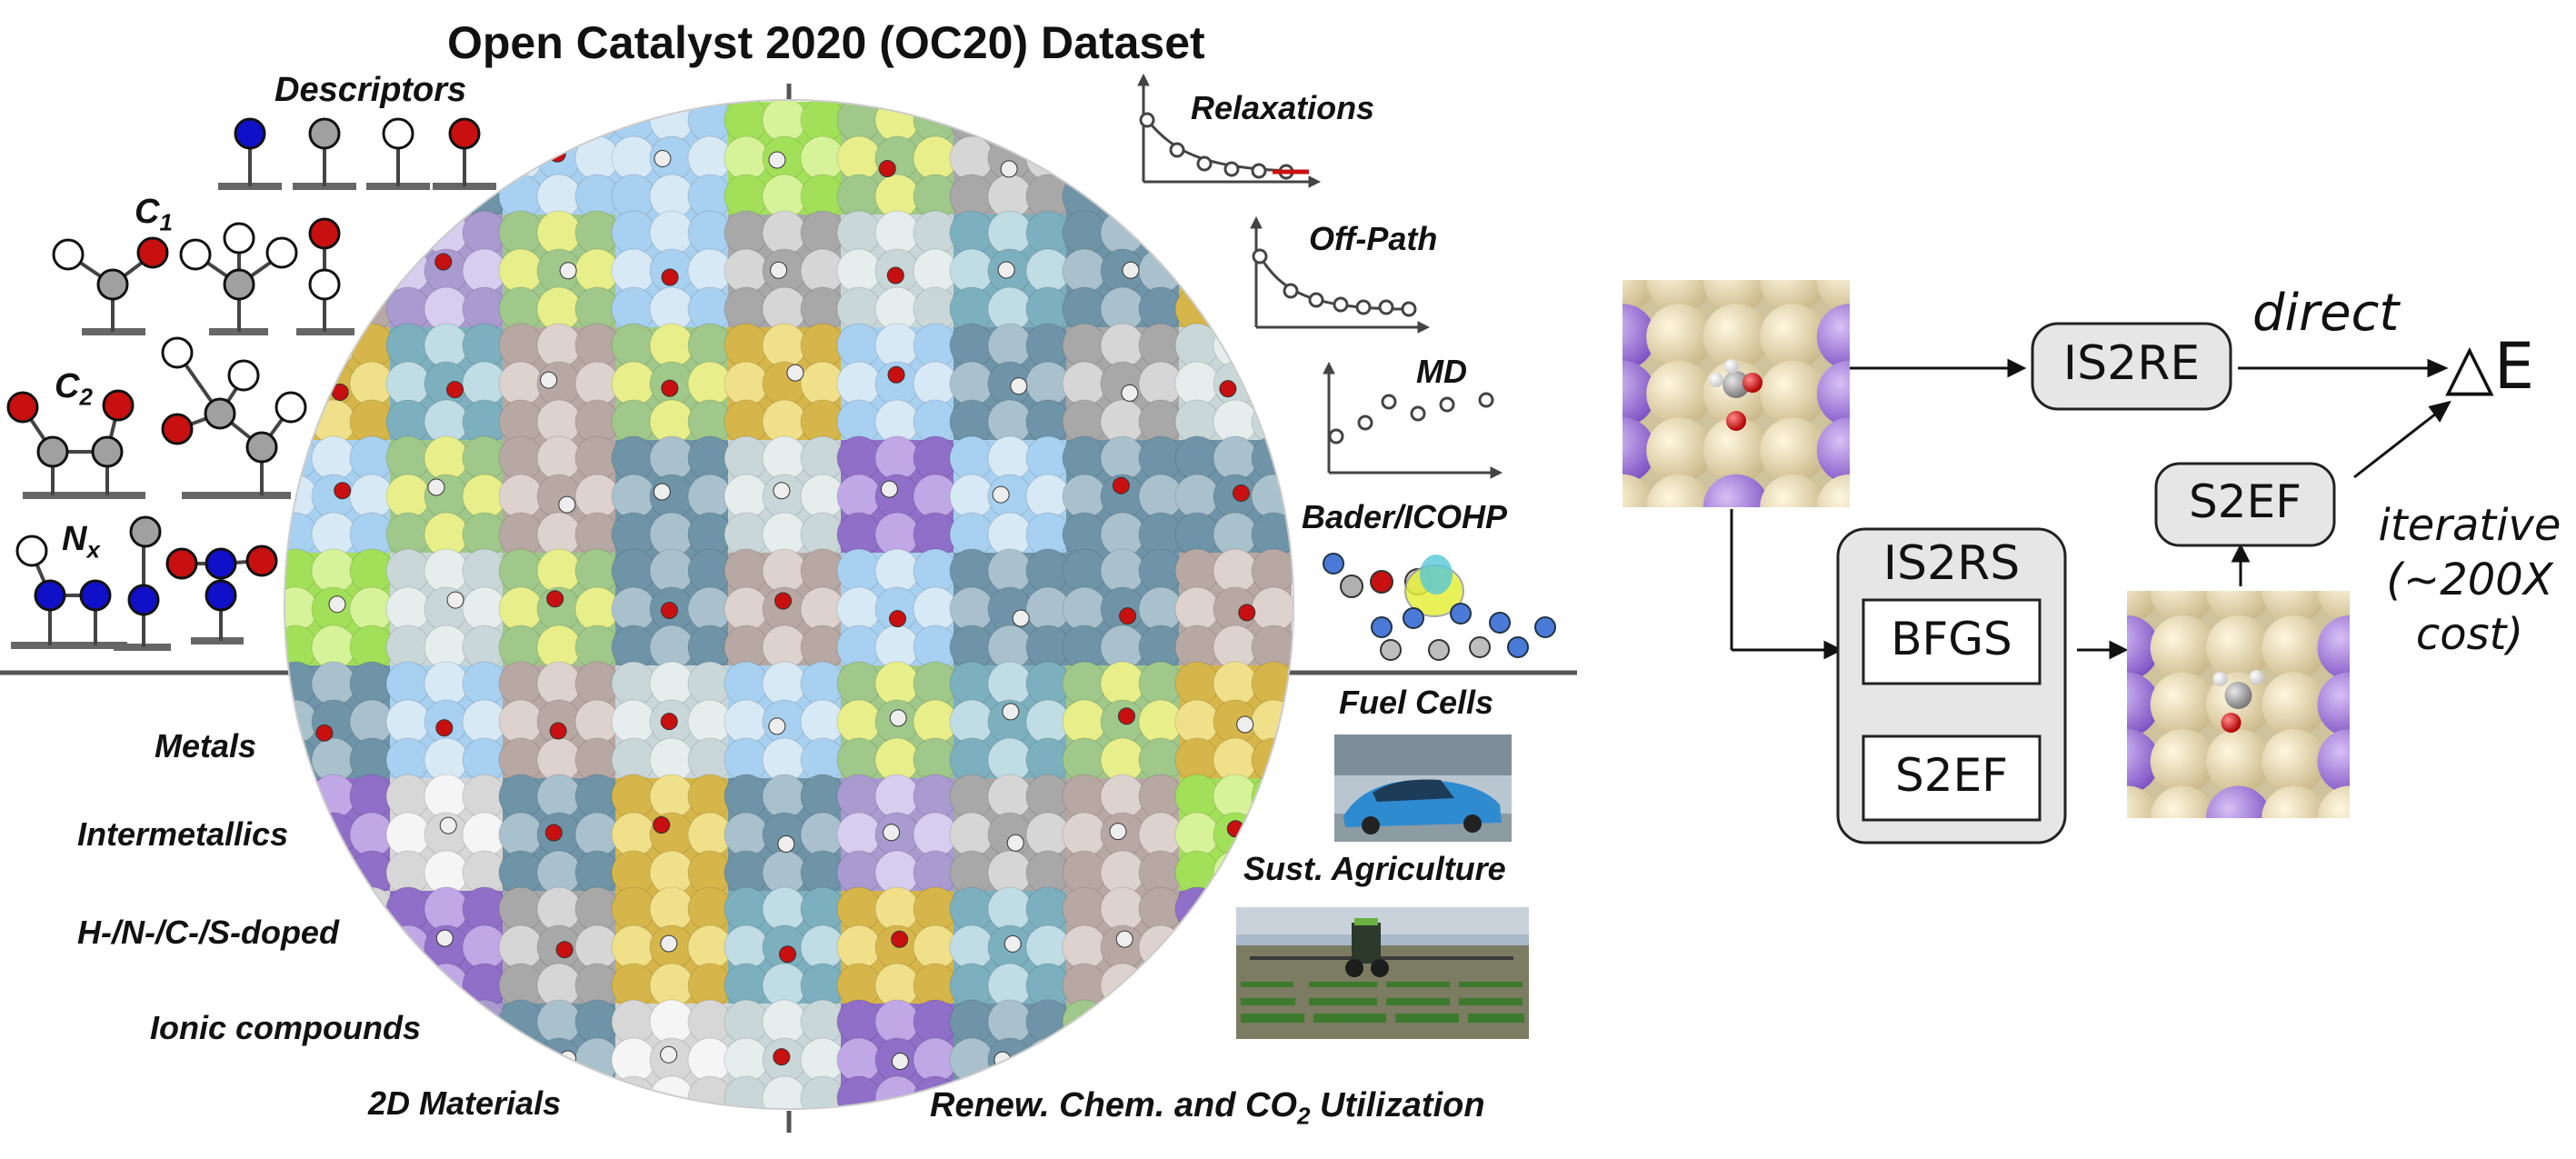  What do you see at coordinates (1736, 393) in the screenshot?
I see `initial-structure-image` at bounding box center [1736, 393].